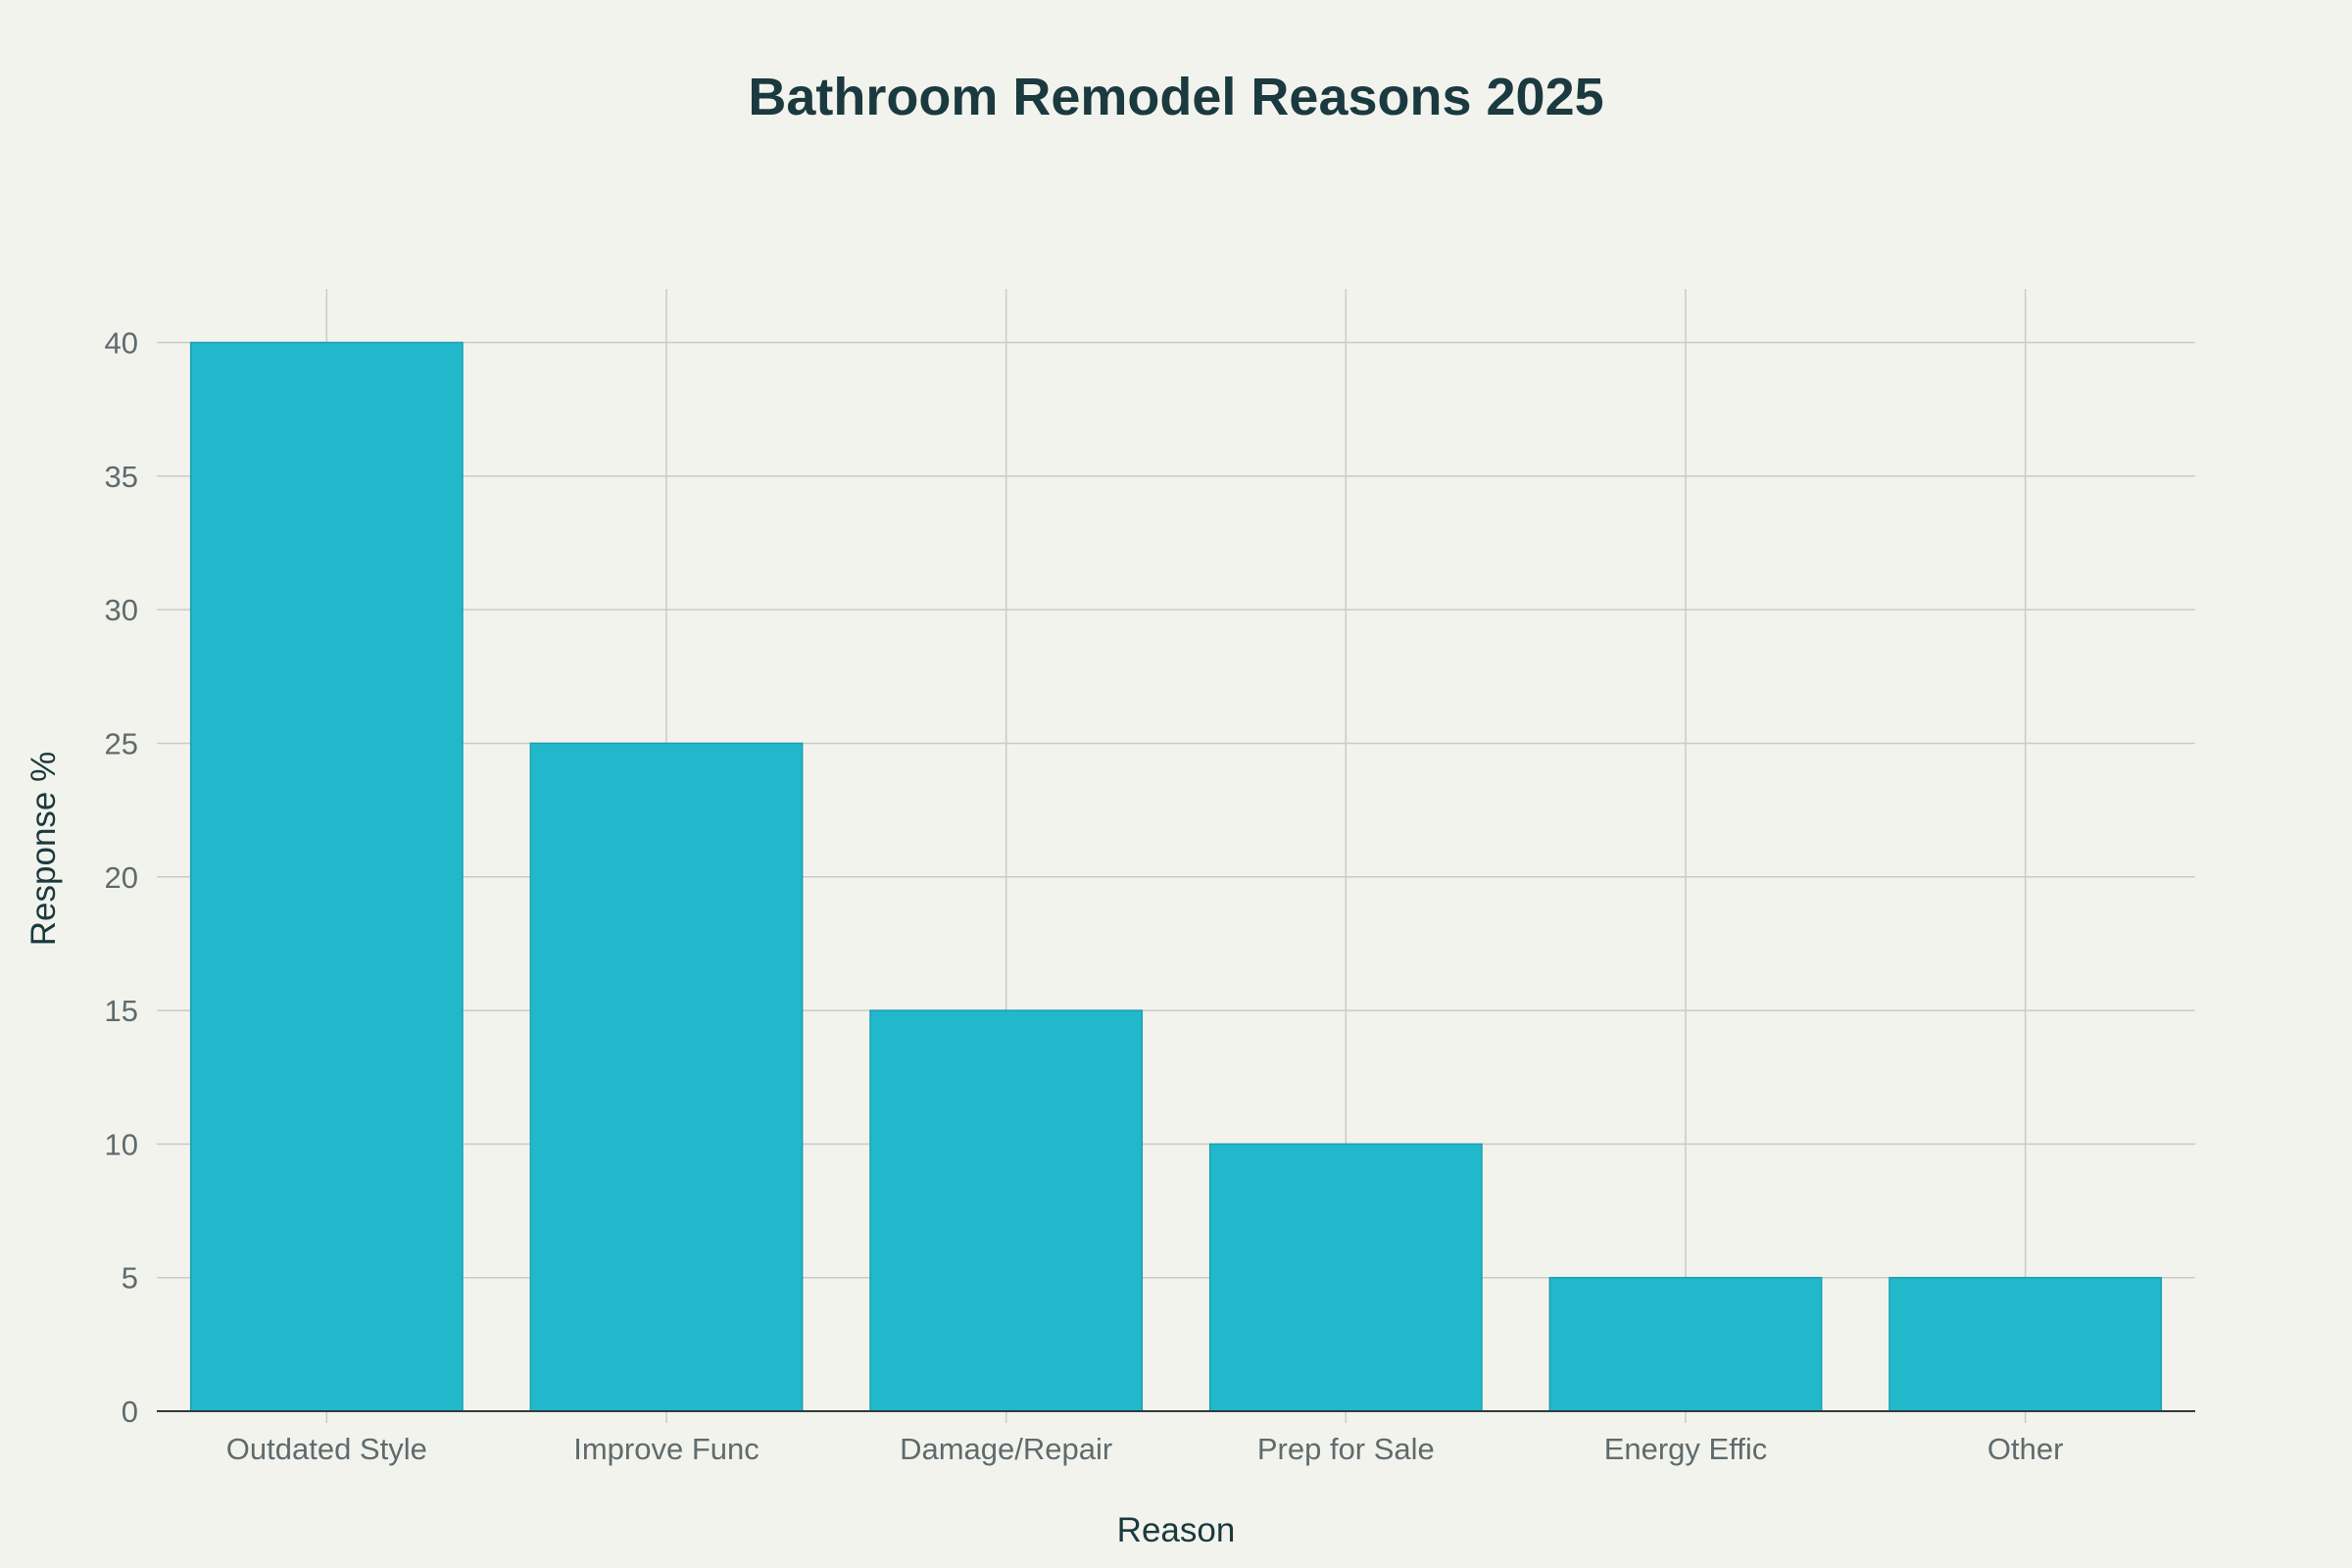  What do you see at coordinates (1175, 97) in the screenshot?
I see `chart-title: Bathroom Remodel Reasons 2025` at bounding box center [1175, 97].